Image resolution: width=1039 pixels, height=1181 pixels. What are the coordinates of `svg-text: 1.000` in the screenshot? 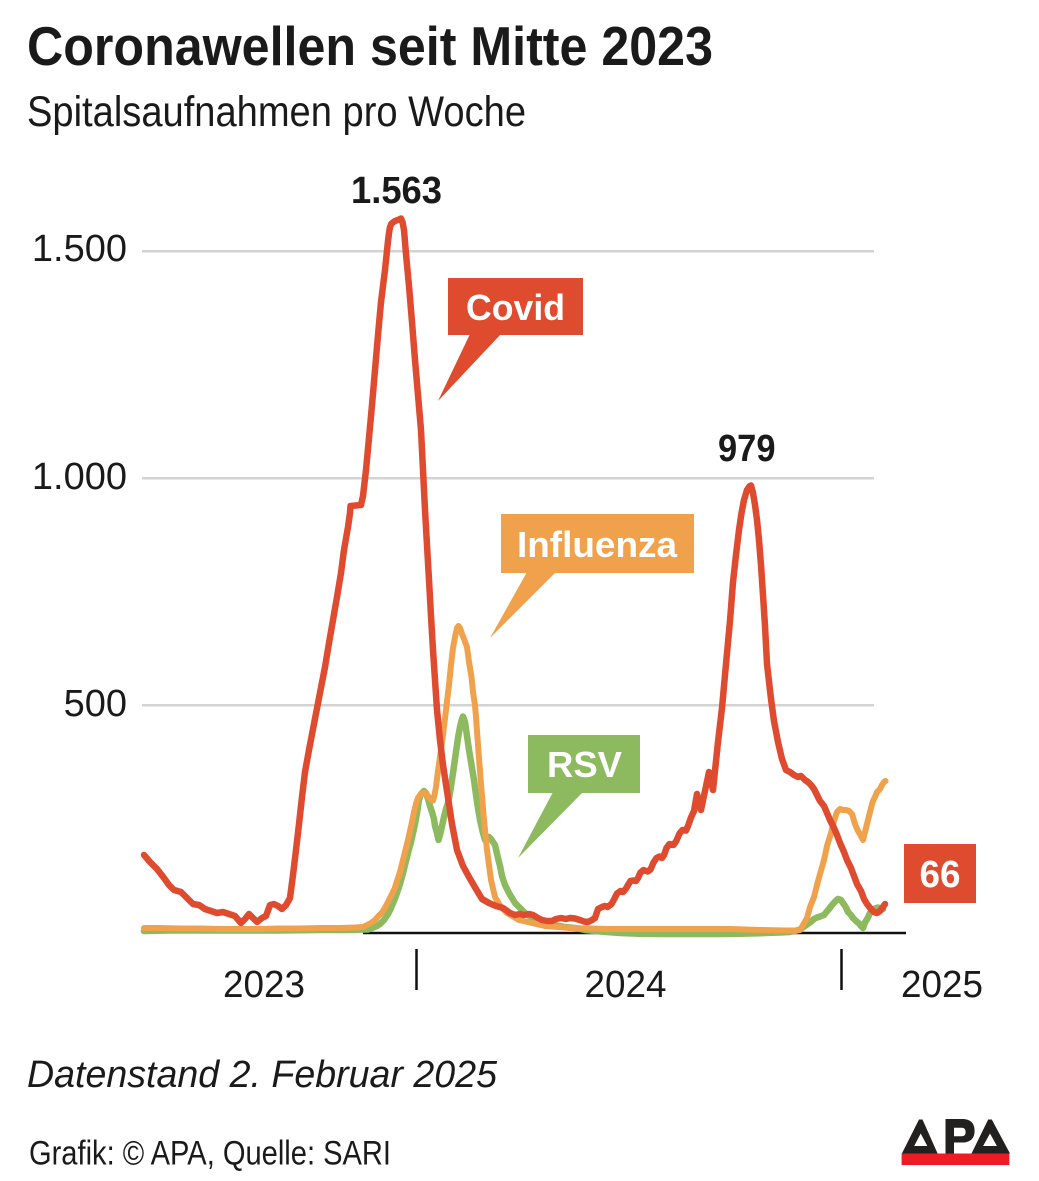 It's located at (79, 477).